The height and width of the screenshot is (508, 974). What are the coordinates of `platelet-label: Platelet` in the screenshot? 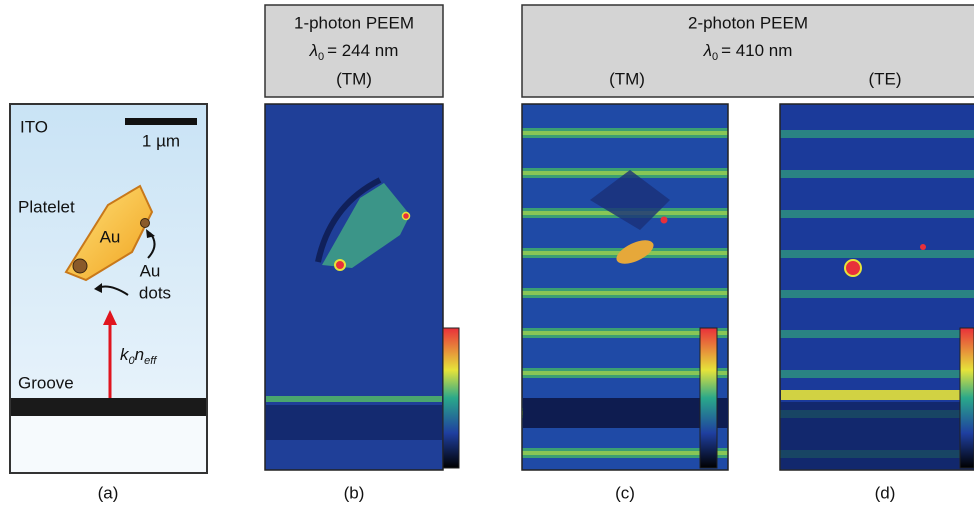 It's located at (46, 206).